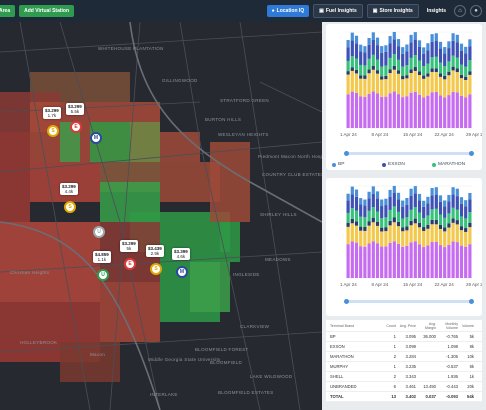 The width and height of the screenshot is (486, 410). What do you see at coordinates (52, 113) in the screenshot?
I see `station-price-callout: $3.299 1.7k` at bounding box center [52, 113].